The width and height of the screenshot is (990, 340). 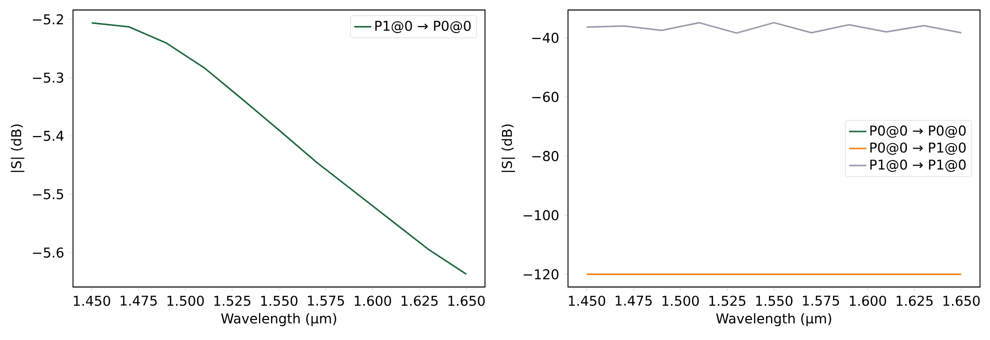 What do you see at coordinates (541, 274) in the screenshot?
I see `y-tick-label: −120` at bounding box center [541, 274].